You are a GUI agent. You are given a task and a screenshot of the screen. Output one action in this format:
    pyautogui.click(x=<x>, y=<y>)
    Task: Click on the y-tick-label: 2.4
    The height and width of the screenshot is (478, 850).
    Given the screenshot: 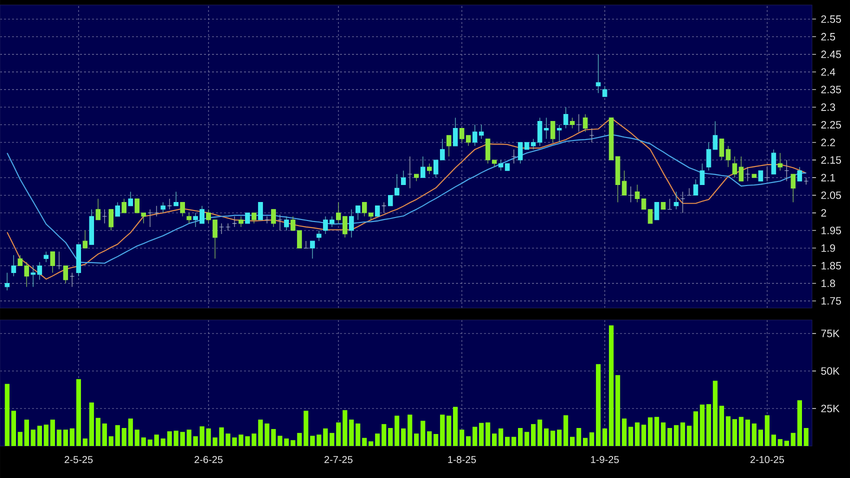 What is the action you would take?
    pyautogui.click(x=828, y=72)
    